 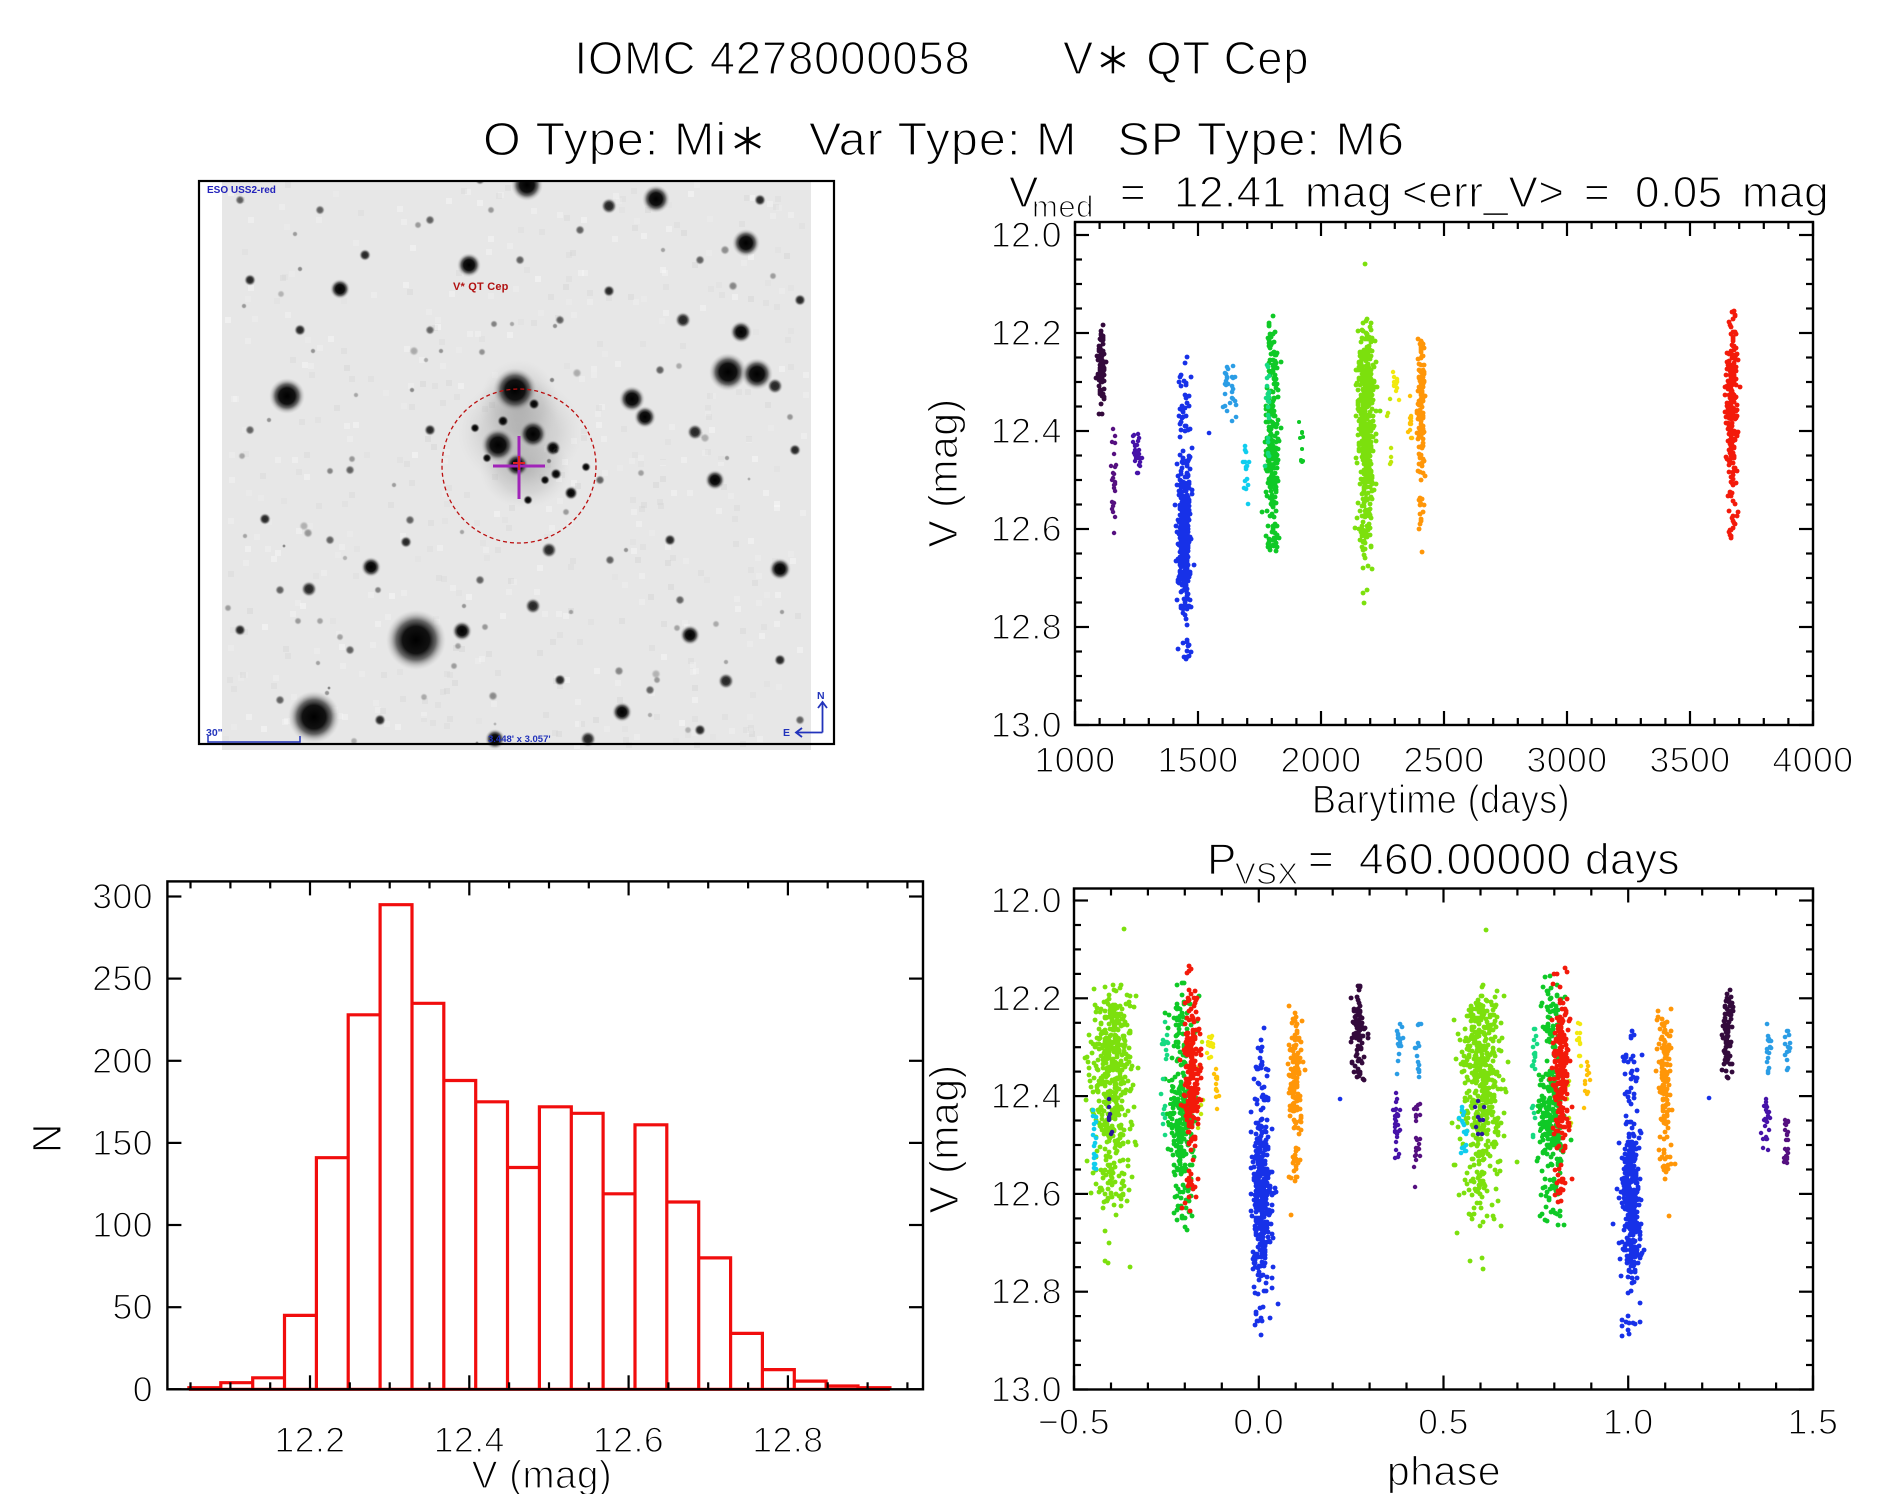 I want to click on svg-text: days, so click(x=1632, y=859).